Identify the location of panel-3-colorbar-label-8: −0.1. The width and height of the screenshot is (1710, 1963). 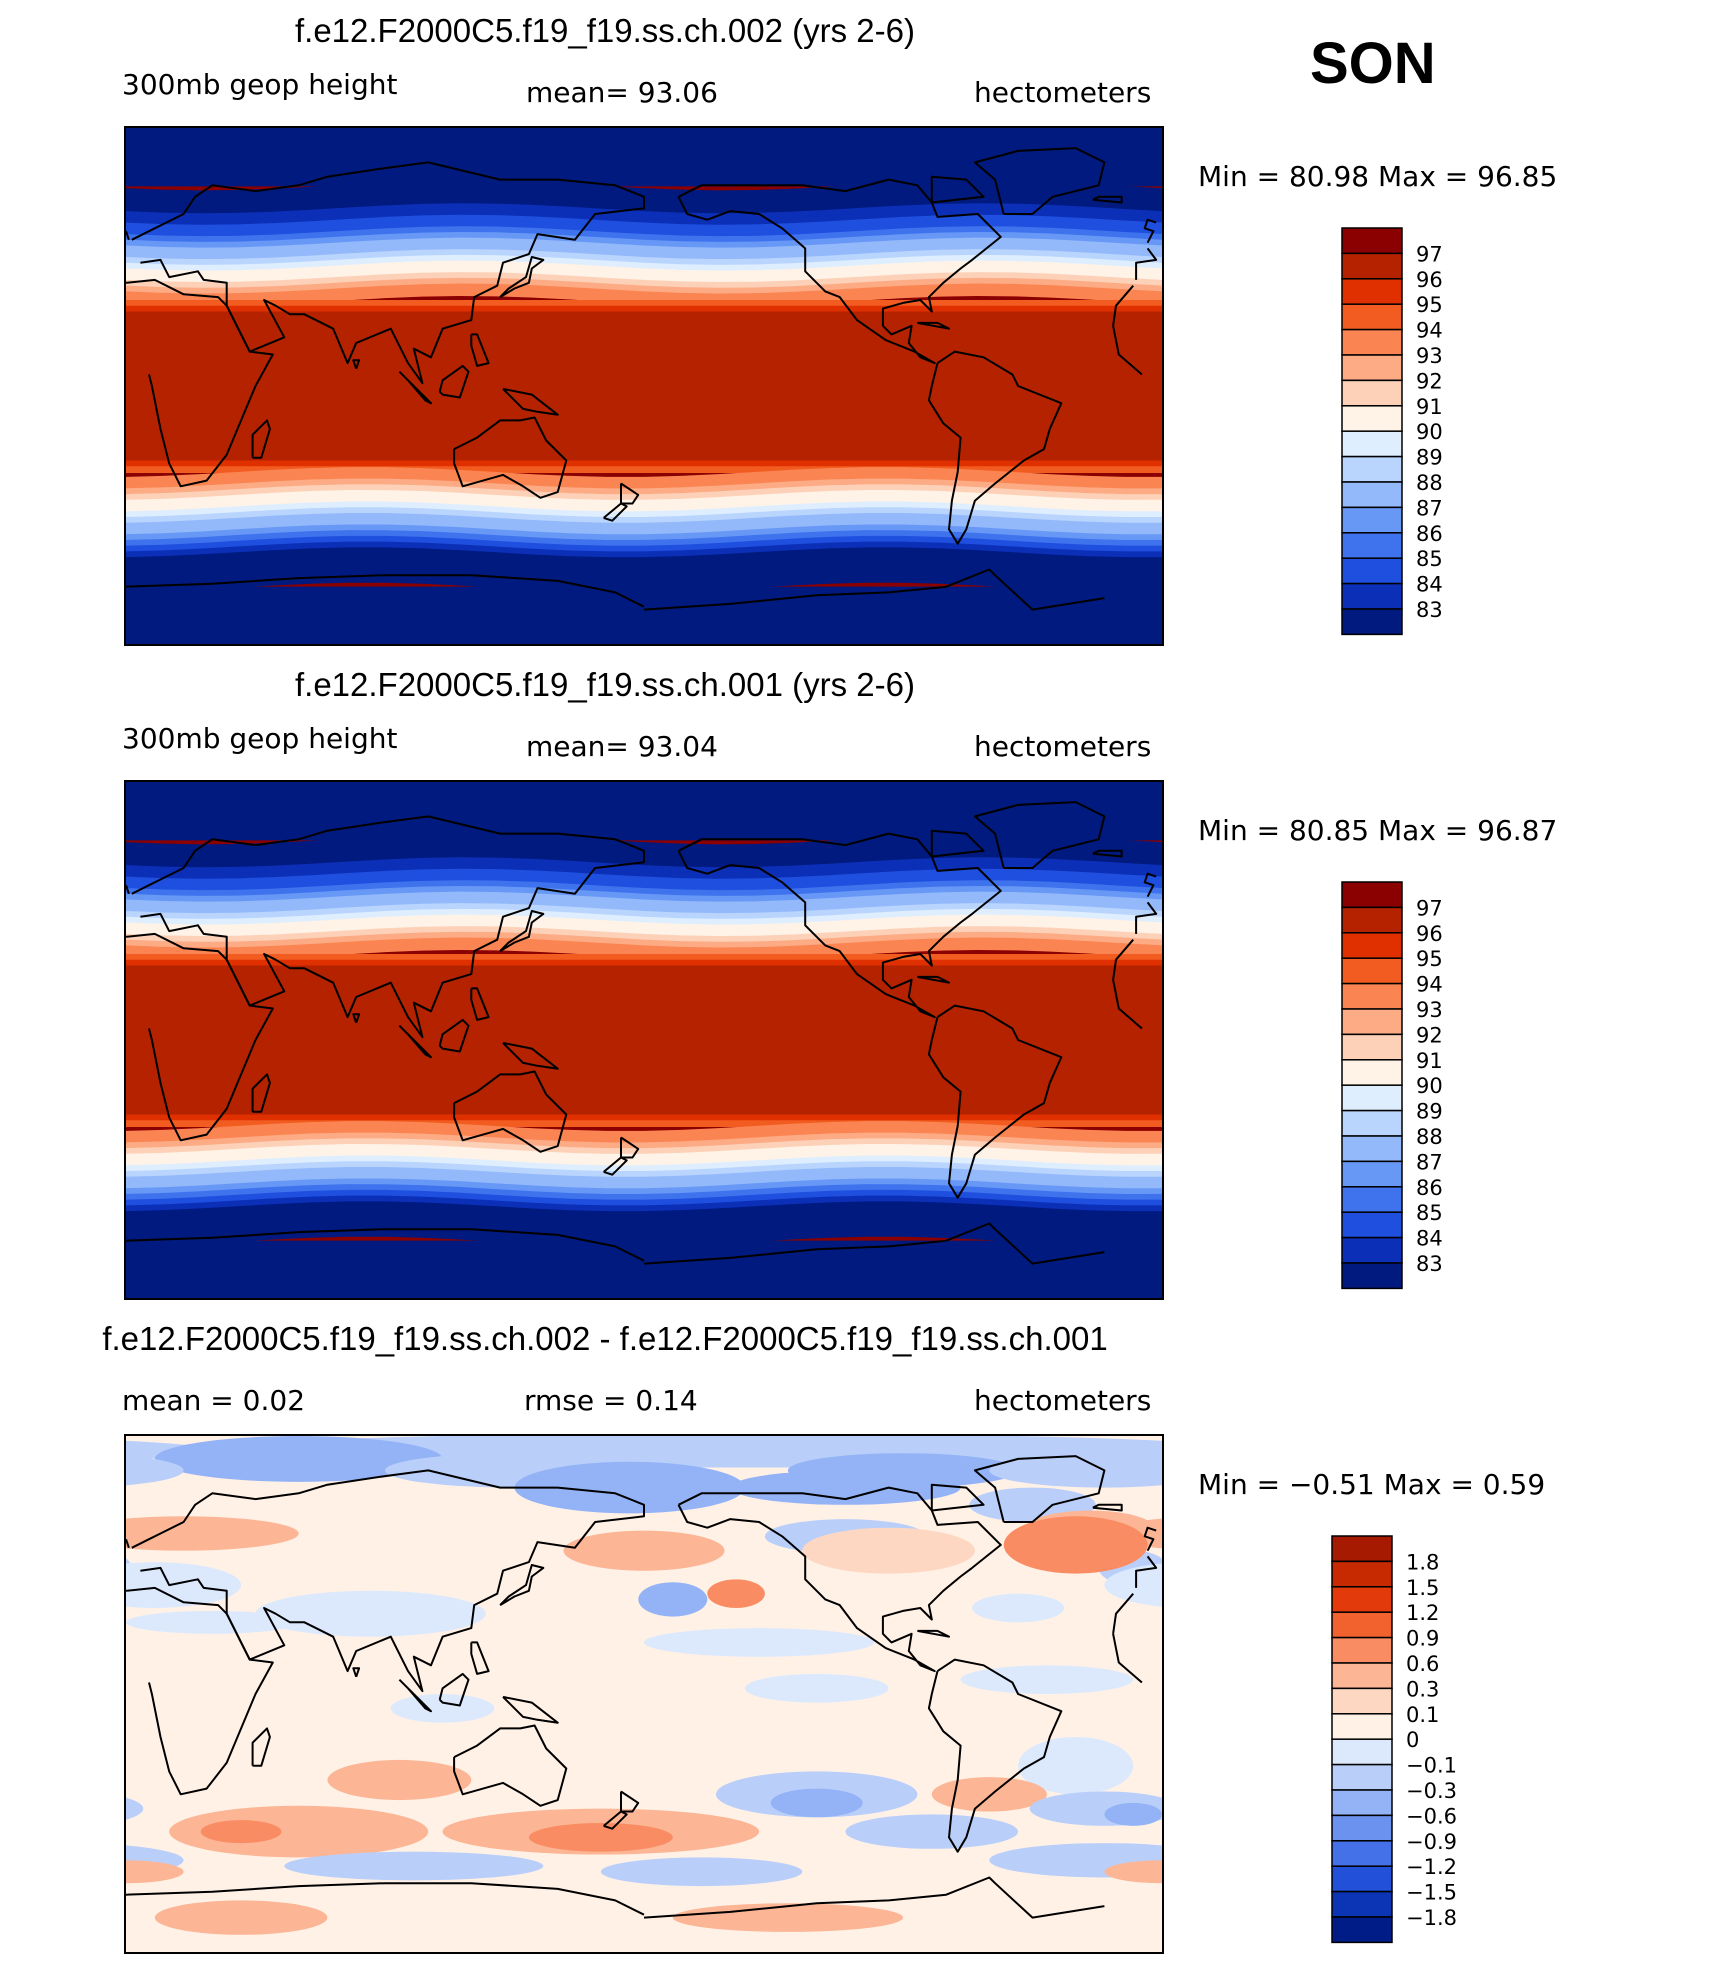
(1431, 1766).